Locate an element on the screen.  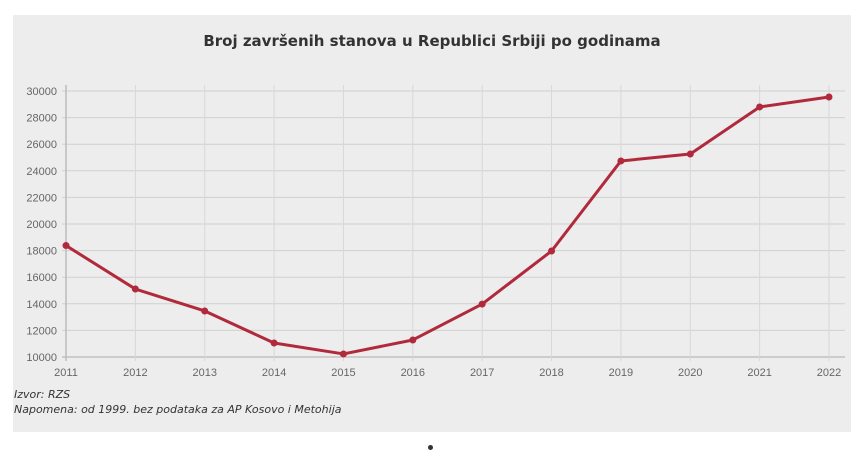
x-tick-label: 2013 is located at coordinates (204, 373).